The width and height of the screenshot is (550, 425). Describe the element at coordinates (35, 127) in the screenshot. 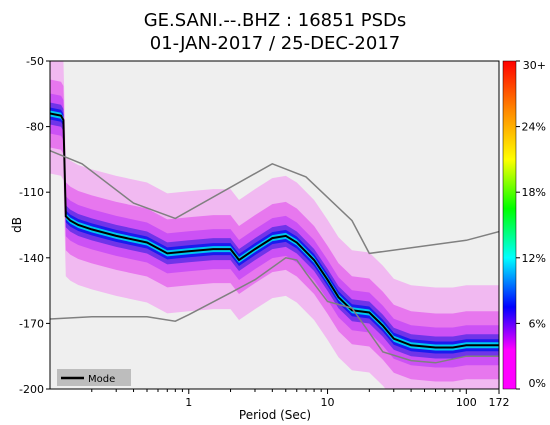

I see `y-tick-label: -80` at that location.